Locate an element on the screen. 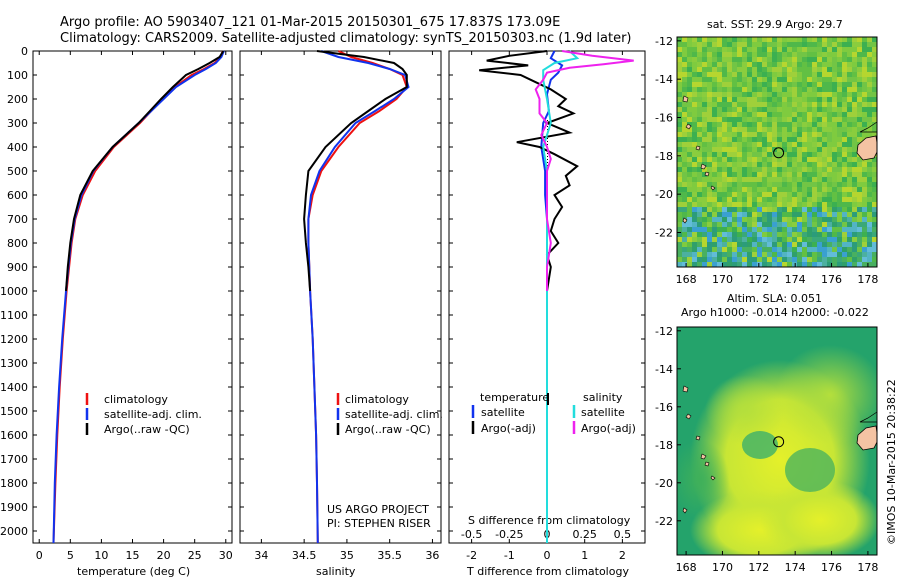 The image size is (900, 580). depth-tick-label: 700 is located at coordinates (17, 219).